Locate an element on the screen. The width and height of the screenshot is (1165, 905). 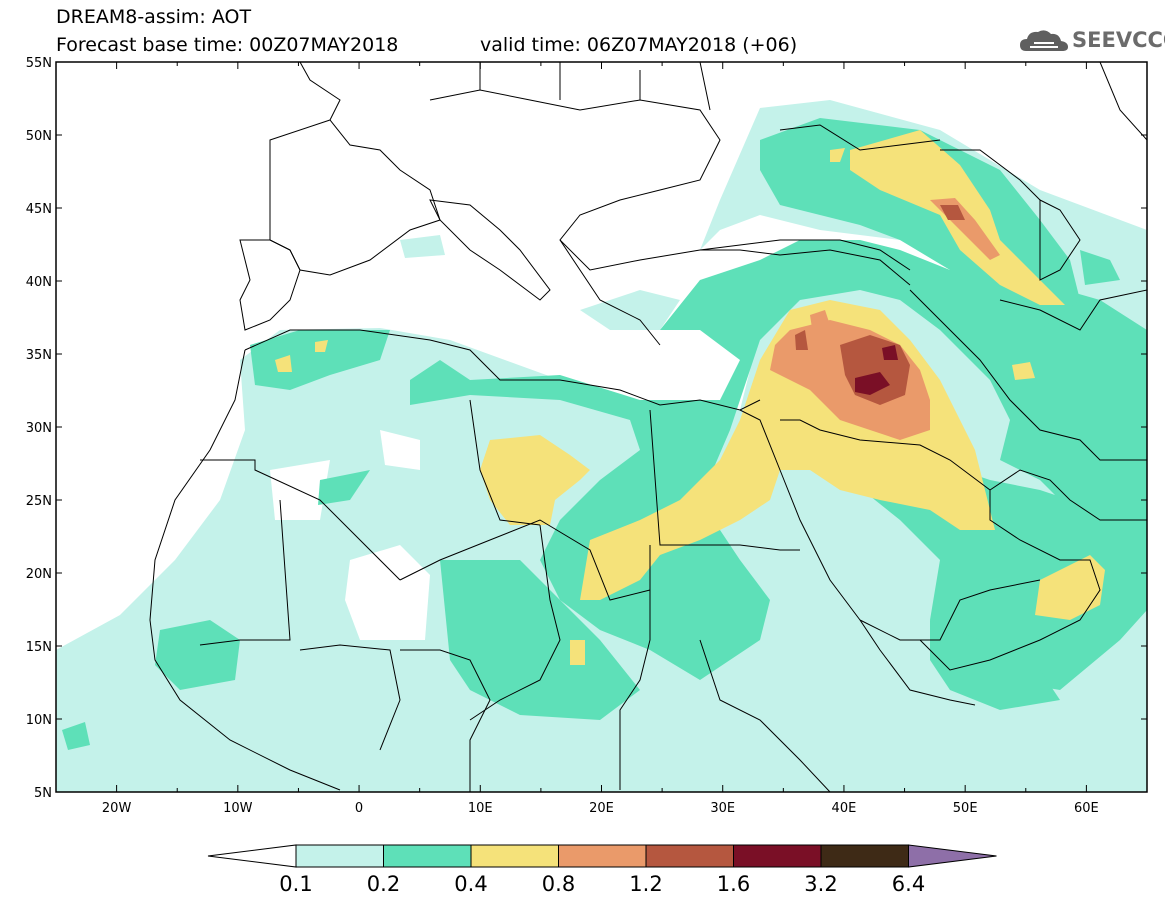
colorbar-arrow-low is located at coordinates (252, 856).